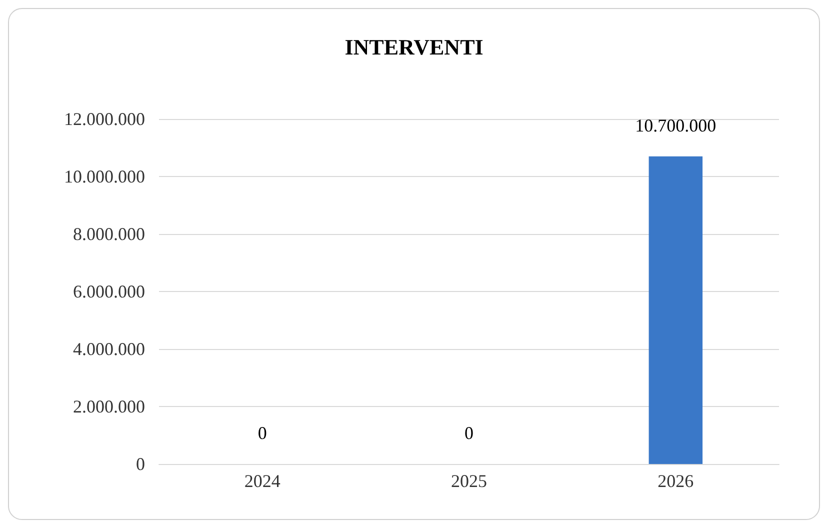 Image resolution: width=828 pixels, height=531 pixels. Describe the element at coordinates (109, 406) in the screenshot. I see `y-tick-label: 2.000.000` at that location.